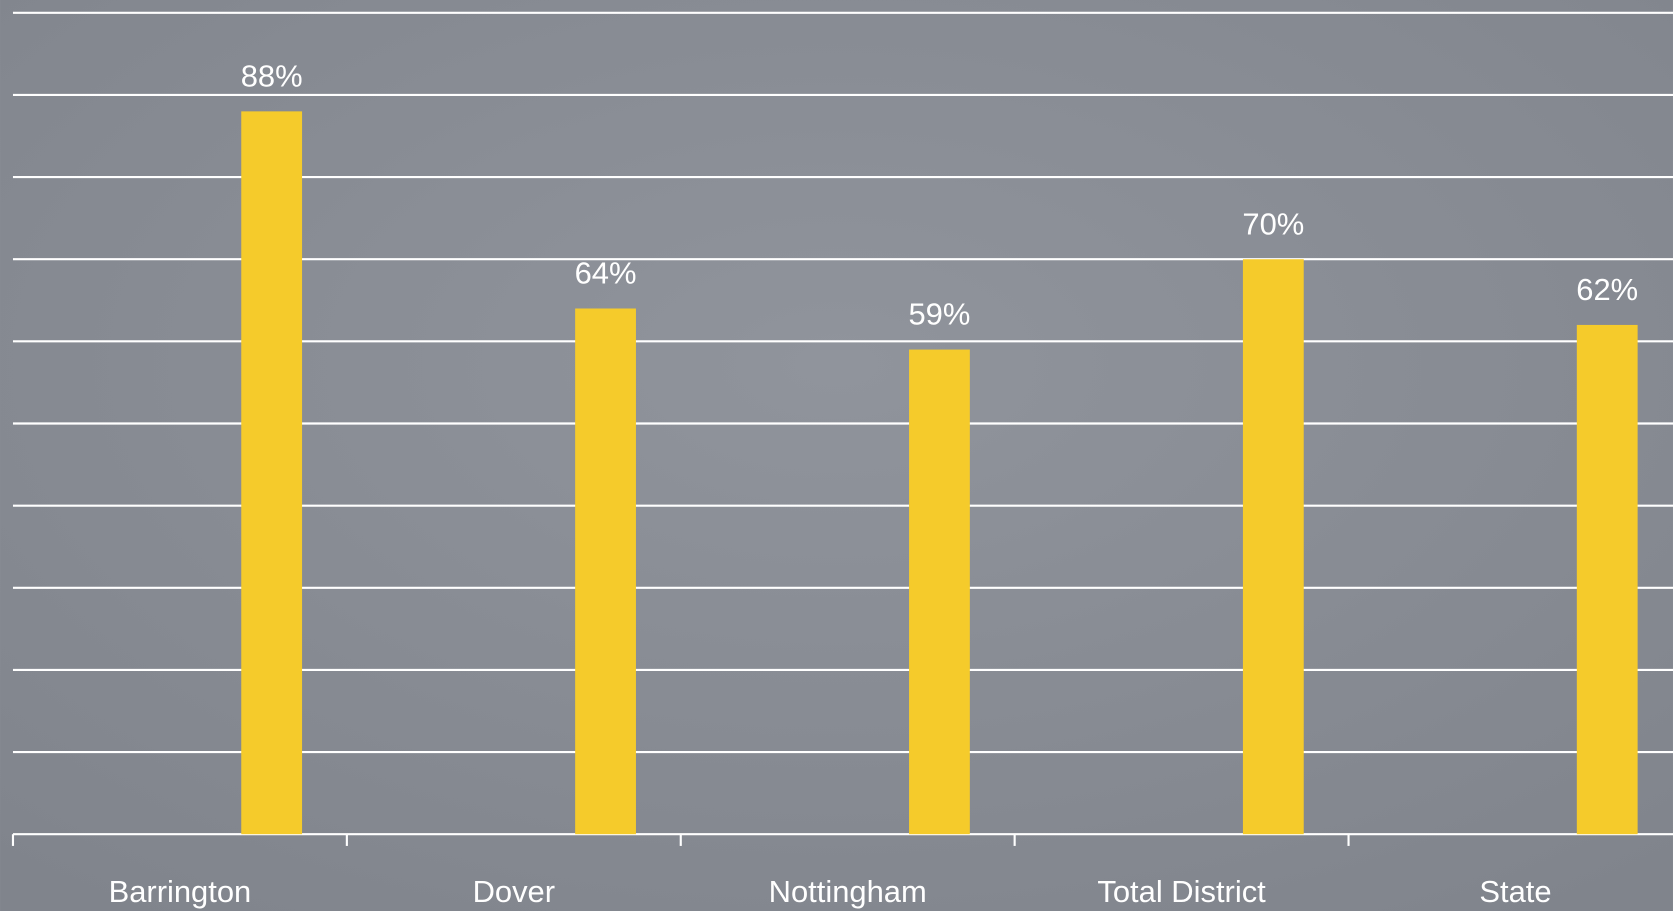 The image size is (1673, 911). I want to click on data-label: 64%, so click(606, 273).